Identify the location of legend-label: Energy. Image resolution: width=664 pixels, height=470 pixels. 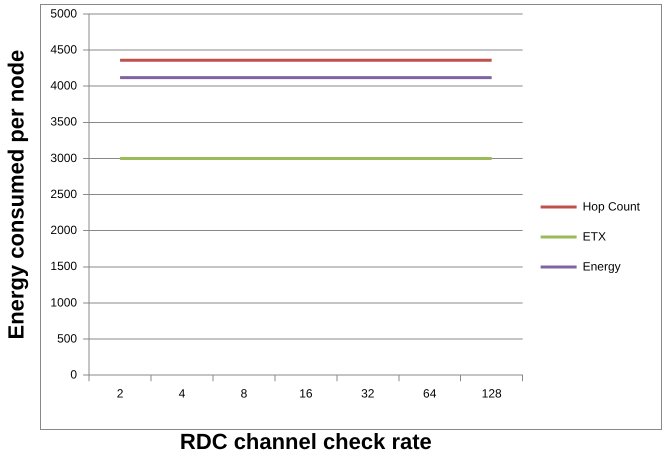
(601, 266).